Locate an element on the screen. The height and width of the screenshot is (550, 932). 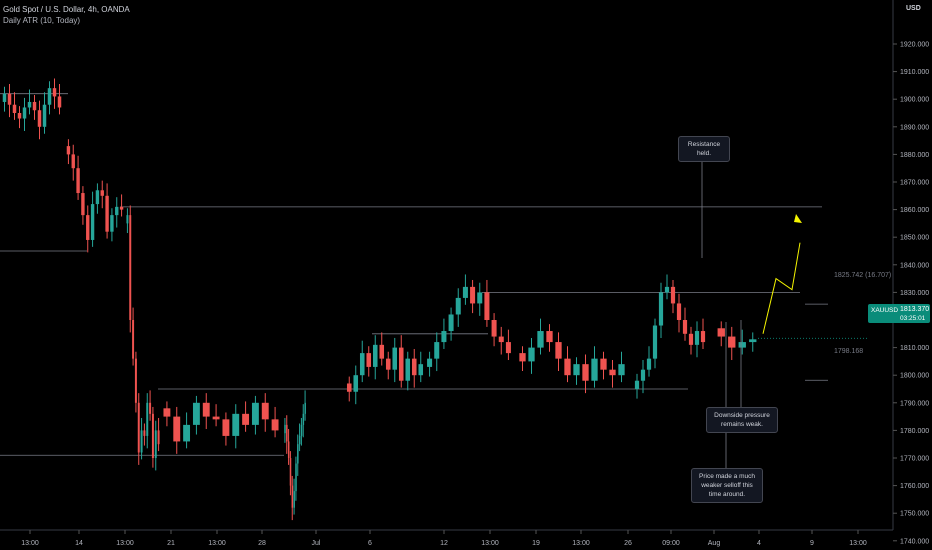
x-tick-label: 09:00 is located at coordinates (671, 543).